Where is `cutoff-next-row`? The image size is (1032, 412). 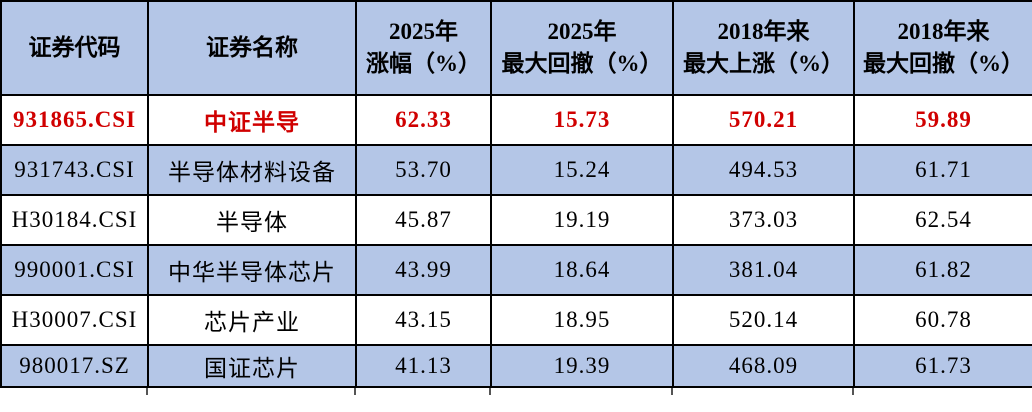
cutoff-next-row is located at coordinates (516, 392).